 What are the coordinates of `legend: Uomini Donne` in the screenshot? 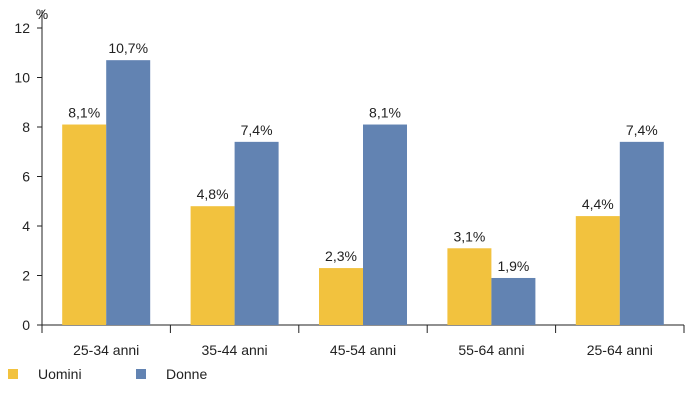 It's located at (136, 374).